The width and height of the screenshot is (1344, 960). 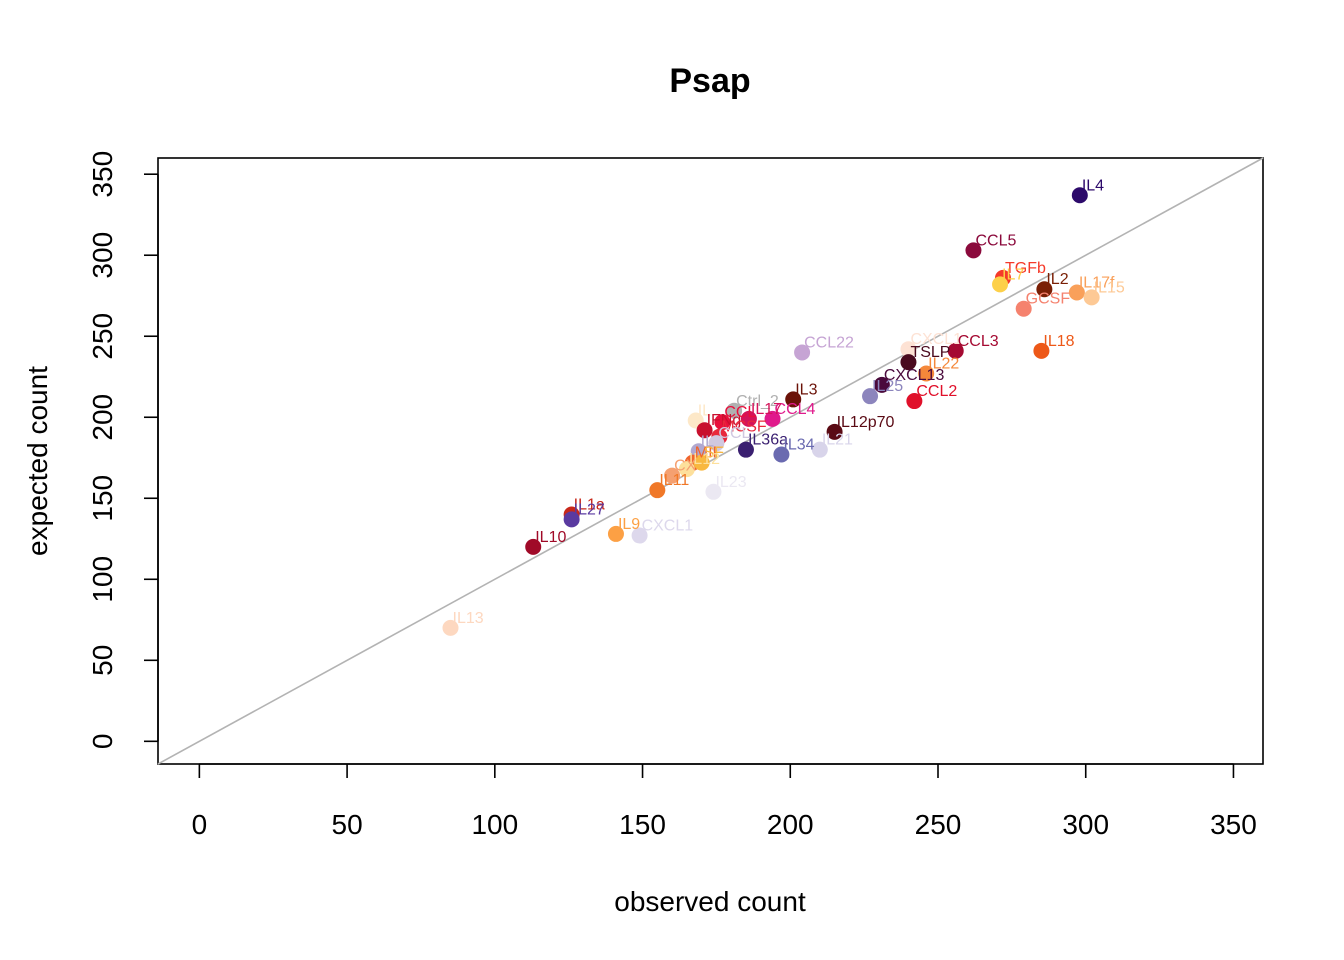 I want to click on data-label-cx: CX, so click(x=685, y=466).